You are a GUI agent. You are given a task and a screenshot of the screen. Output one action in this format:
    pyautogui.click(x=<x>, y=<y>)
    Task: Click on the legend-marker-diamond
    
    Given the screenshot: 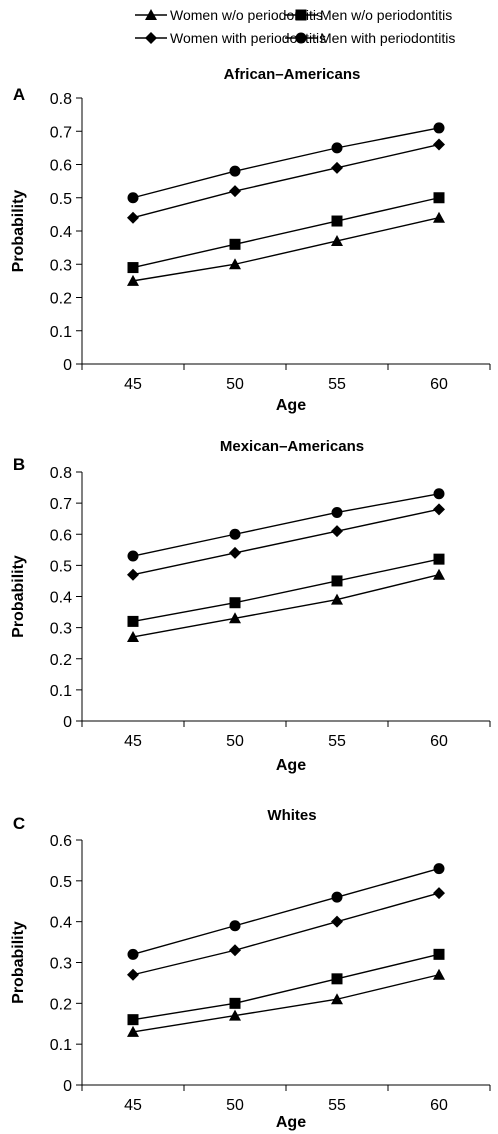 What is the action you would take?
    pyautogui.click(x=151, y=38)
    